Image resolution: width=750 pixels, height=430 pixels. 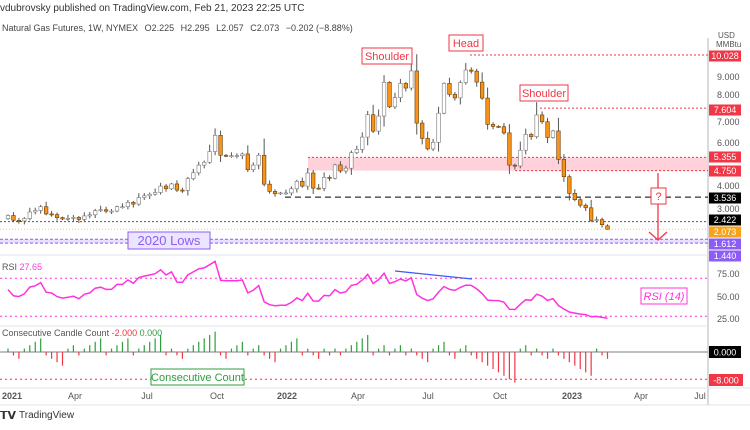 What do you see at coordinates (728, 143) in the screenshot?
I see `price-tick: 6.000` at bounding box center [728, 143].